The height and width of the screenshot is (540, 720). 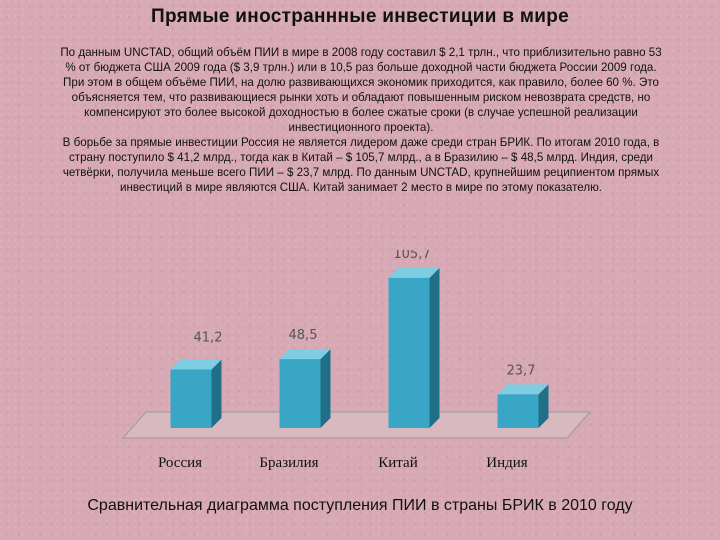 I want to click on data-label: 41,2, so click(x=208, y=337).